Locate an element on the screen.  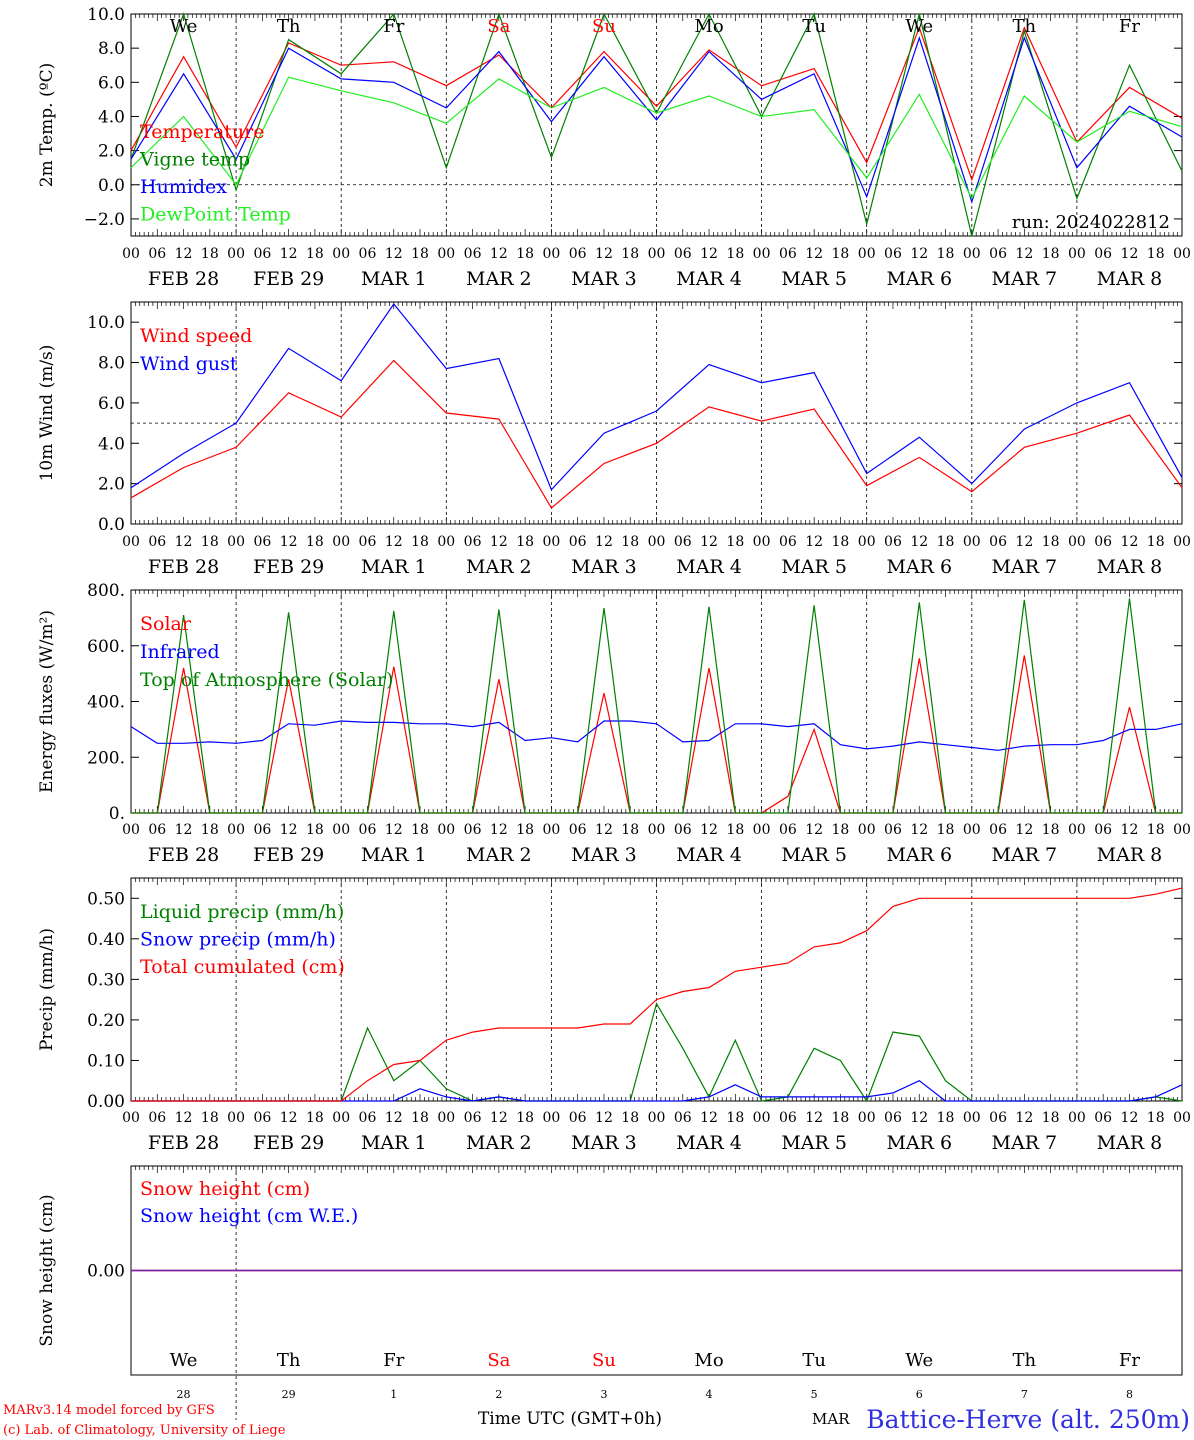
legend-entry: Wind gust is located at coordinates (189, 364).